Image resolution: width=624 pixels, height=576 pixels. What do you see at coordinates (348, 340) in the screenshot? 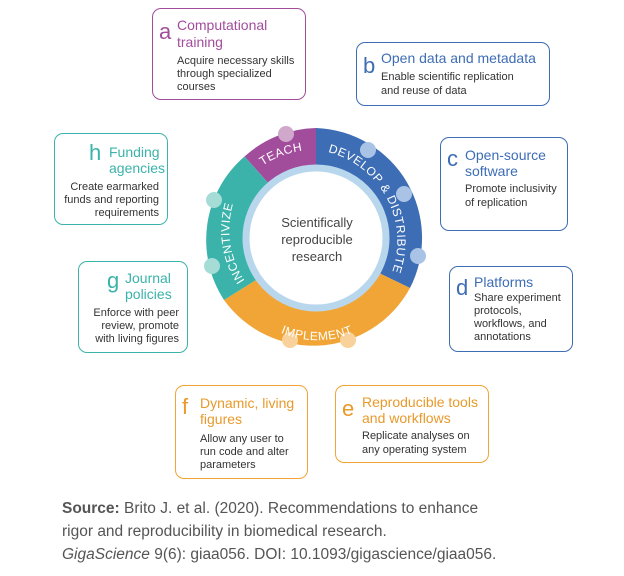
I see `connector-dot-e` at bounding box center [348, 340].